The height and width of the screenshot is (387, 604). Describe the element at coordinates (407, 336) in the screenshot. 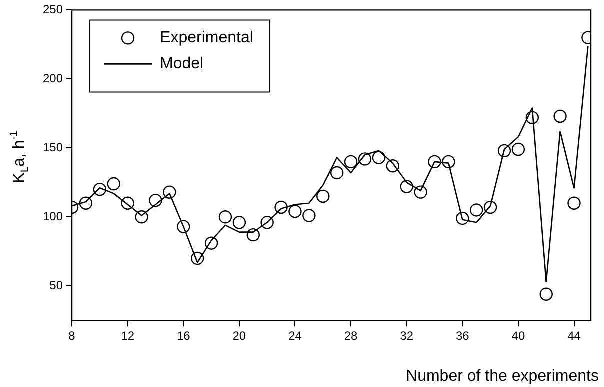

I see `x-tick-label: 32` at that location.